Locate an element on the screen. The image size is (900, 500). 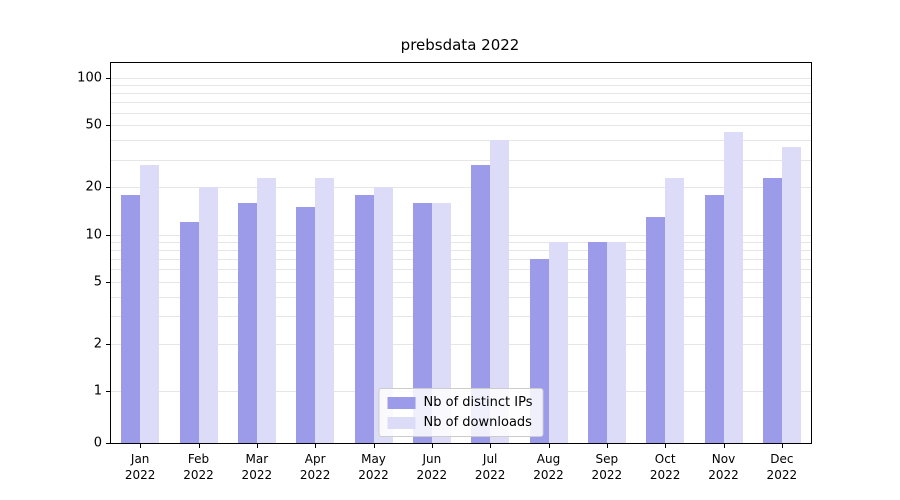
legend-label-downloads: Nb of downloads is located at coordinates (477, 422).